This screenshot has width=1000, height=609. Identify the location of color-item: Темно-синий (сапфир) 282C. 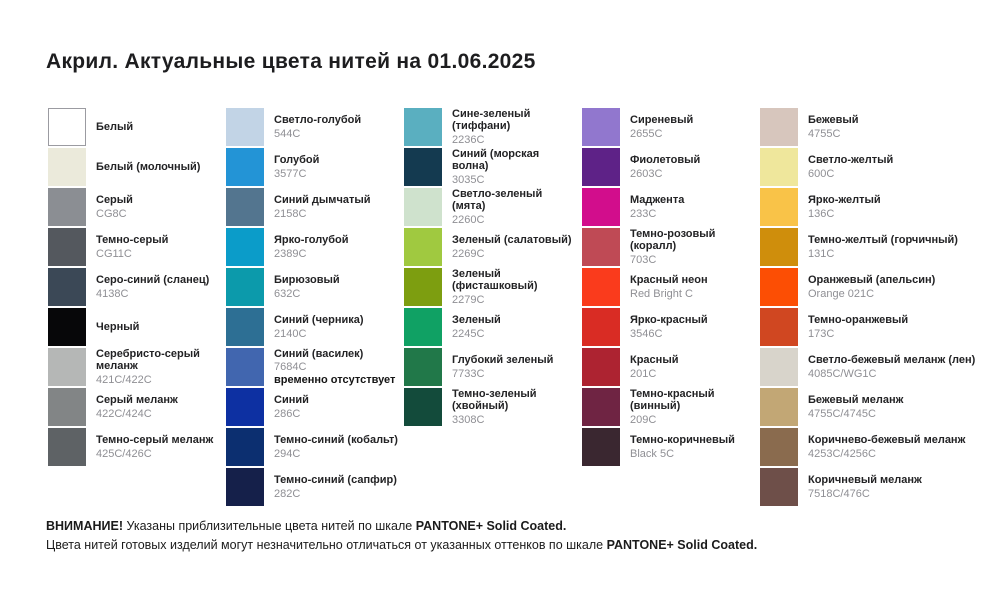
(315, 487).